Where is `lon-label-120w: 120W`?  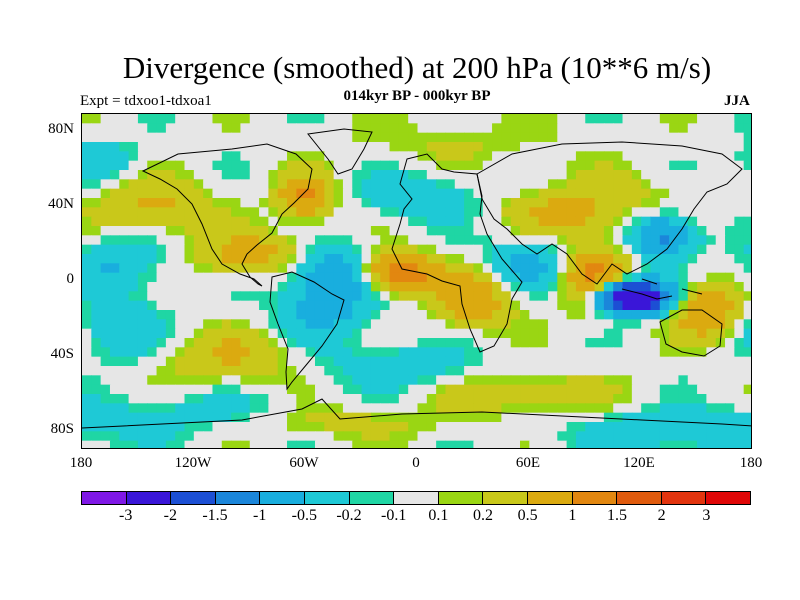 lon-label-120w: 120W is located at coordinates (193, 463).